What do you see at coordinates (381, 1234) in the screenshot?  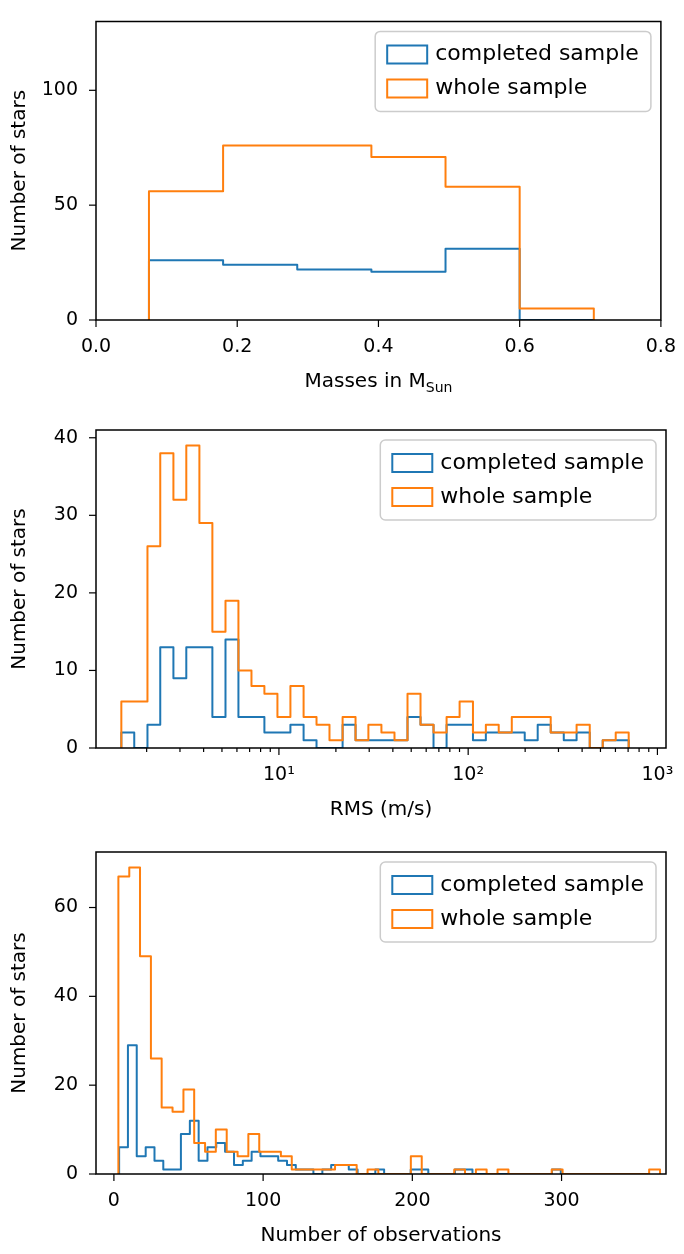 I see `x-axis-title: Number of observations` at bounding box center [381, 1234].